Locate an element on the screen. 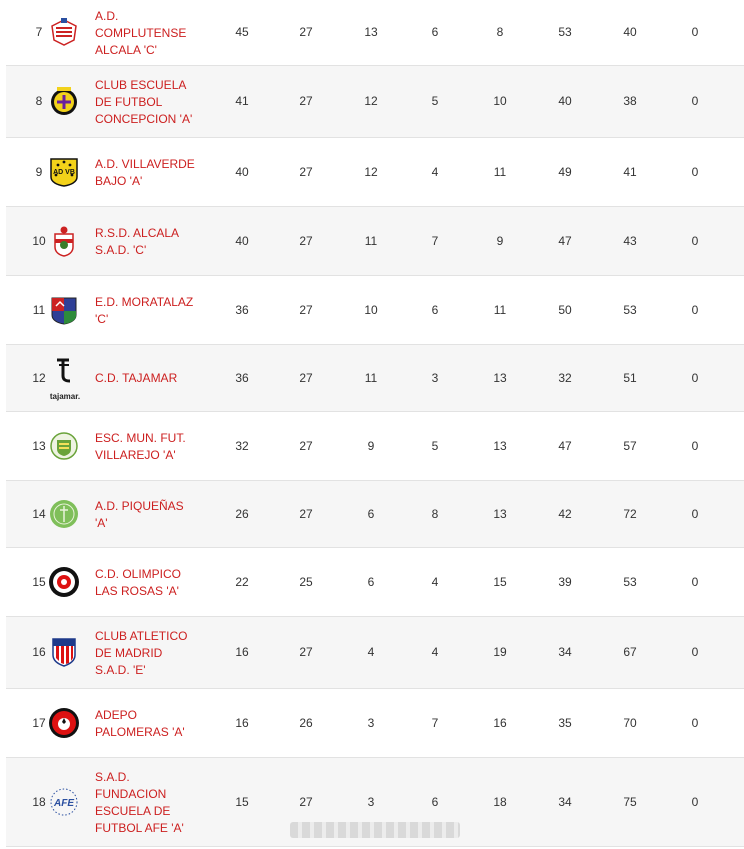 Image resolution: width=744 pixels, height=849 pixels. stat-cell-g: 11 is located at coordinates (371, 240).